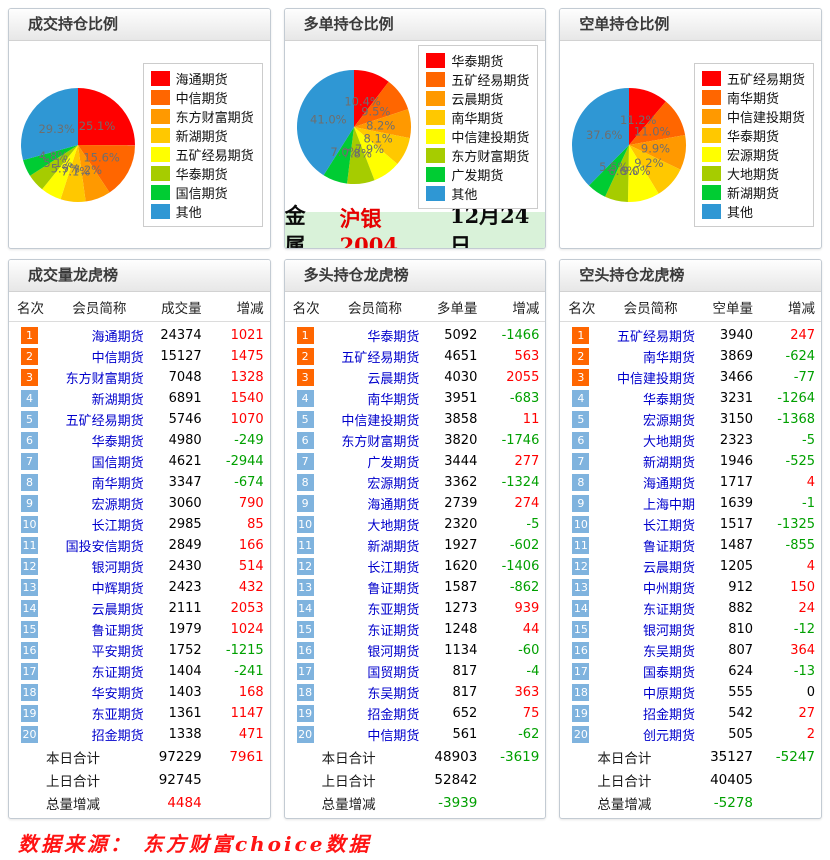 The height and width of the screenshot is (860, 830). What do you see at coordinates (669, 589) in the screenshot?
I see `member-name-link: 中州期货` at bounding box center [669, 589].